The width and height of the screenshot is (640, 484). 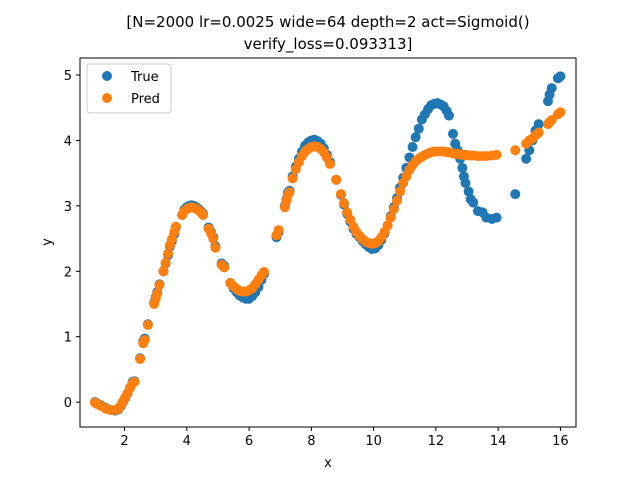 I want to click on legend-marker-true, so click(x=107, y=76).